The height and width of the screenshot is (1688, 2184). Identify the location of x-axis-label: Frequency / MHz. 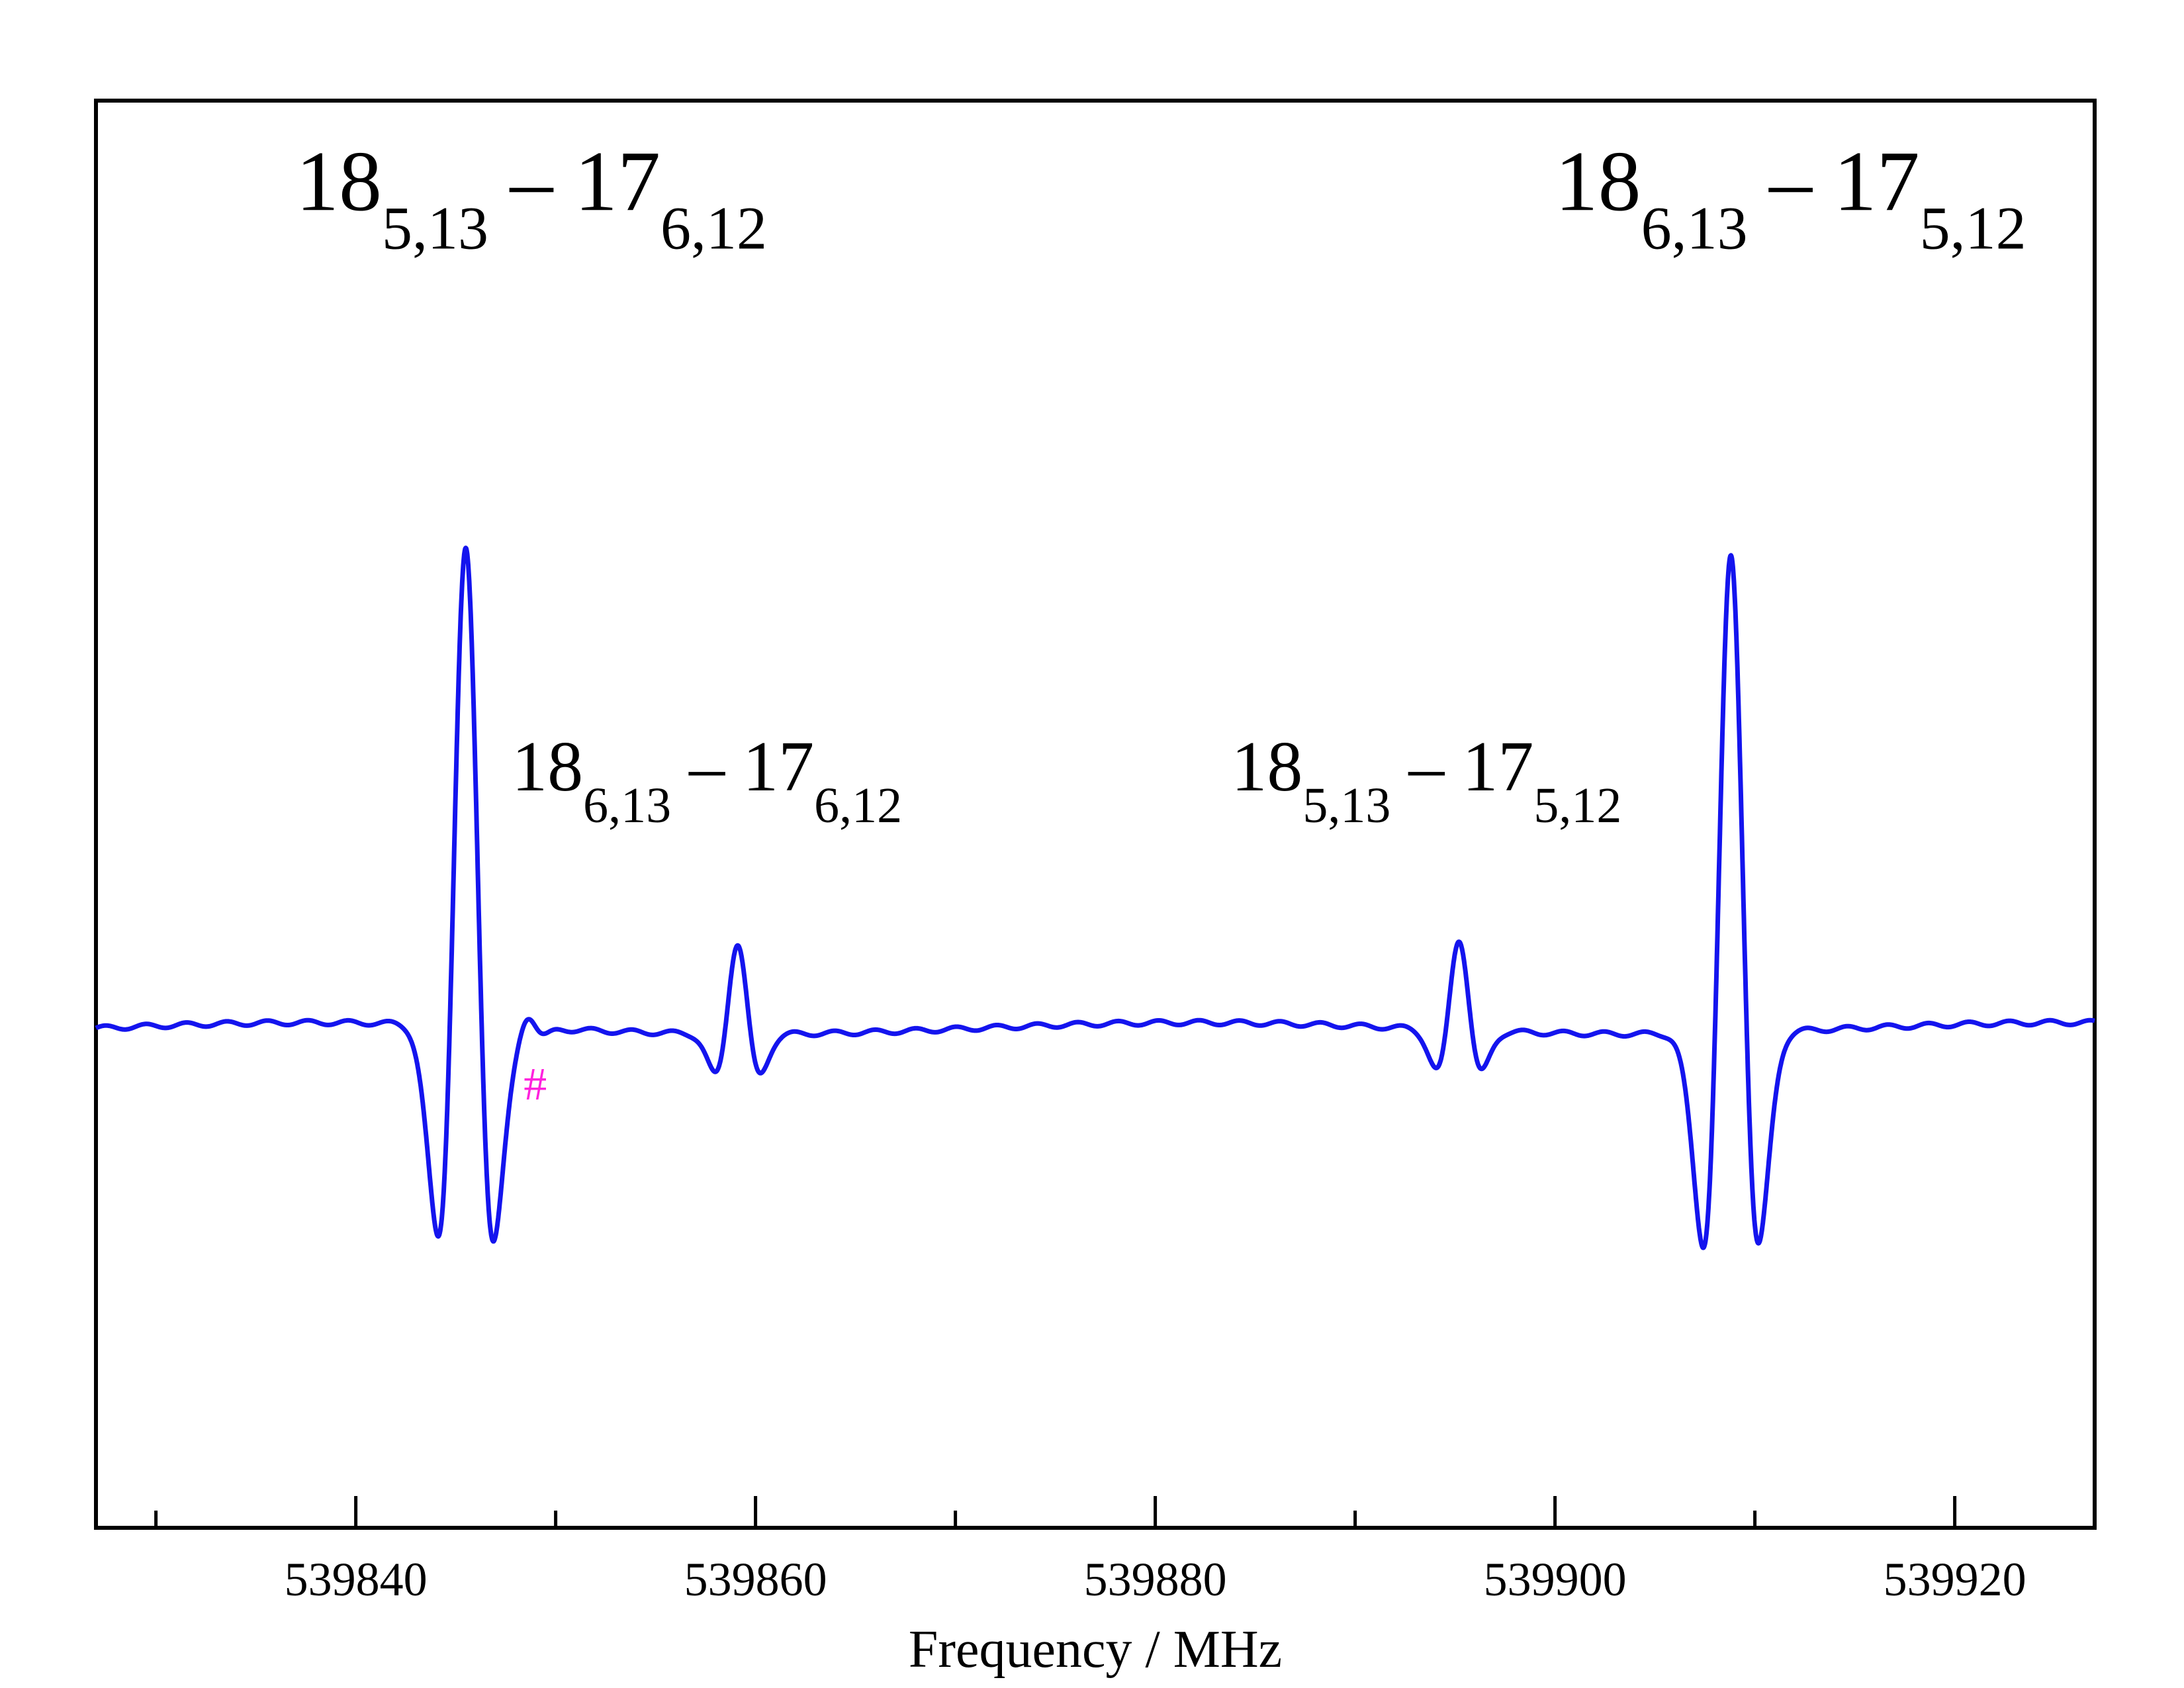
(1095, 1649).